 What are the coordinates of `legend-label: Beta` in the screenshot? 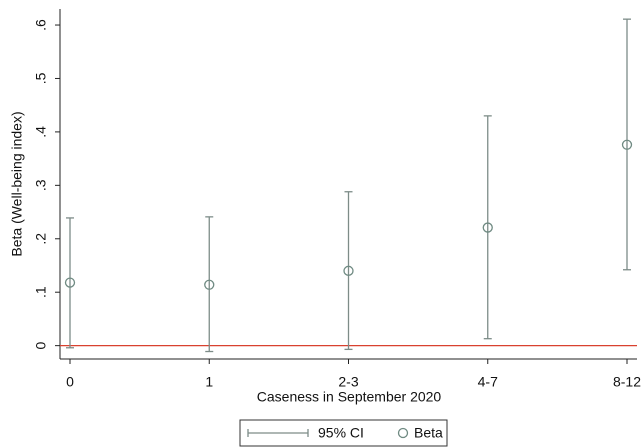 It's located at (428, 433).